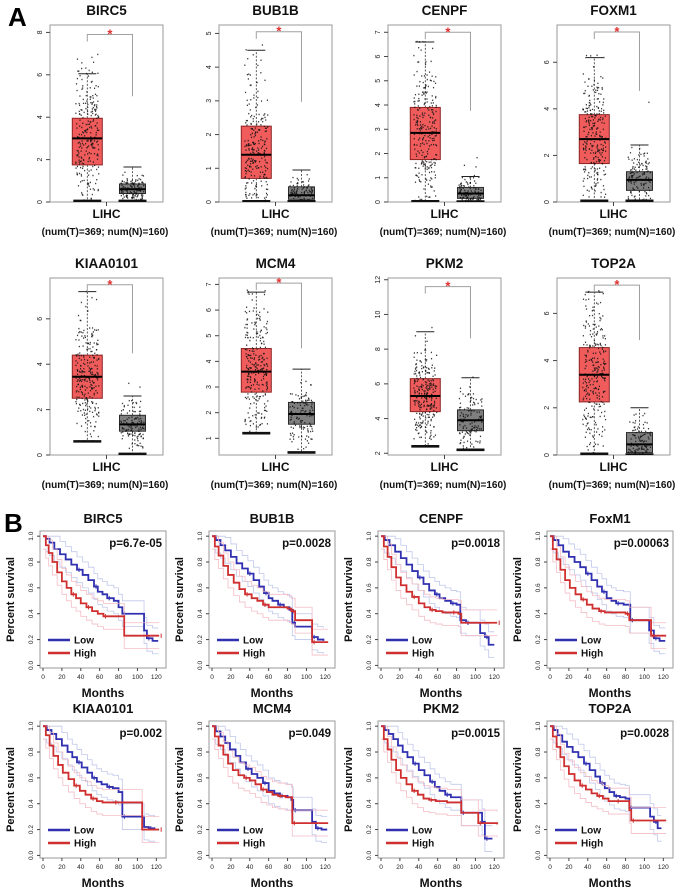  What do you see at coordinates (107, 263) in the screenshot?
I see `boxplot-title: KIAA0101` at bounding box center [107, 263].